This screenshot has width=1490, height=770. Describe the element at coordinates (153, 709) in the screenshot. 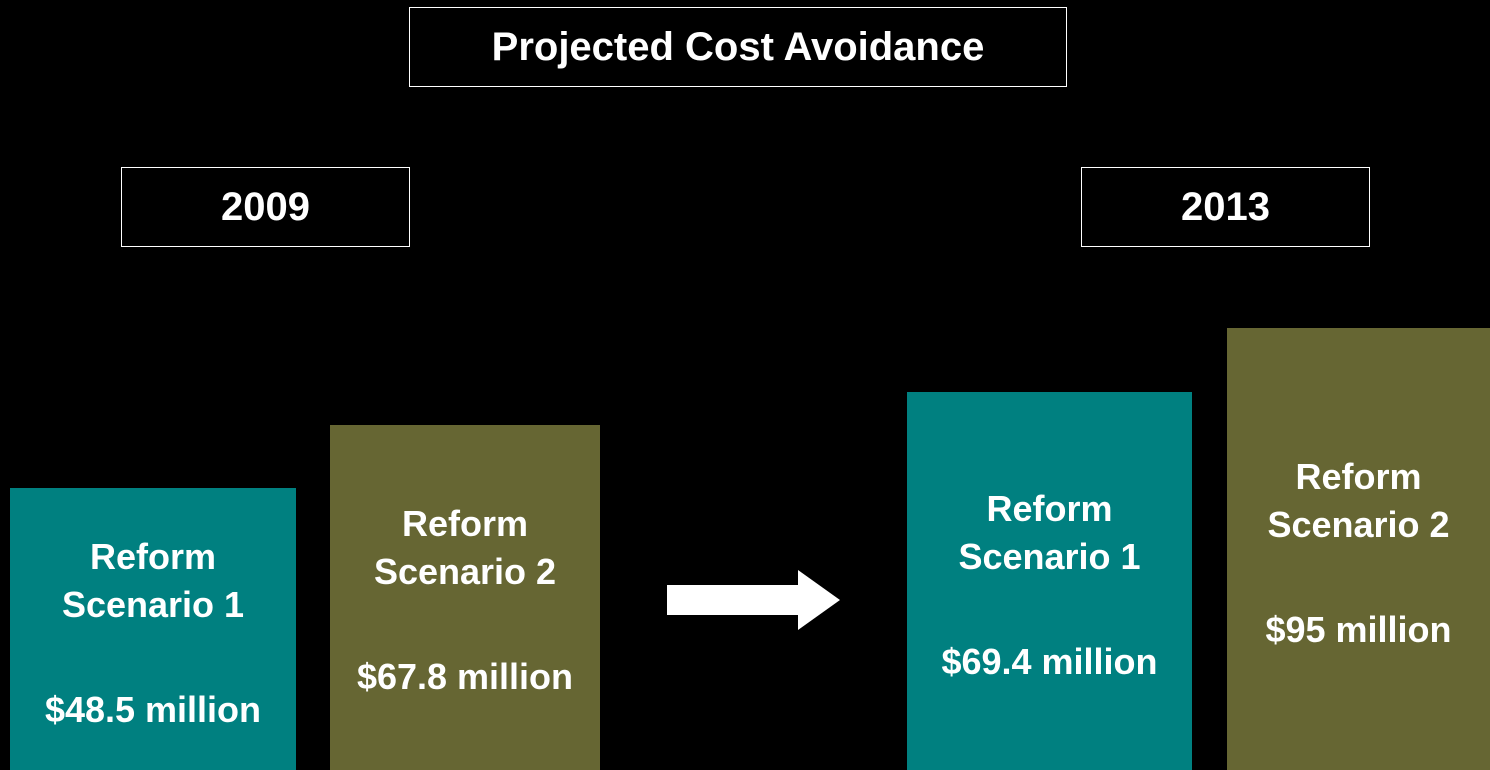

I see `scenario-value: $48.5 million` at that location.